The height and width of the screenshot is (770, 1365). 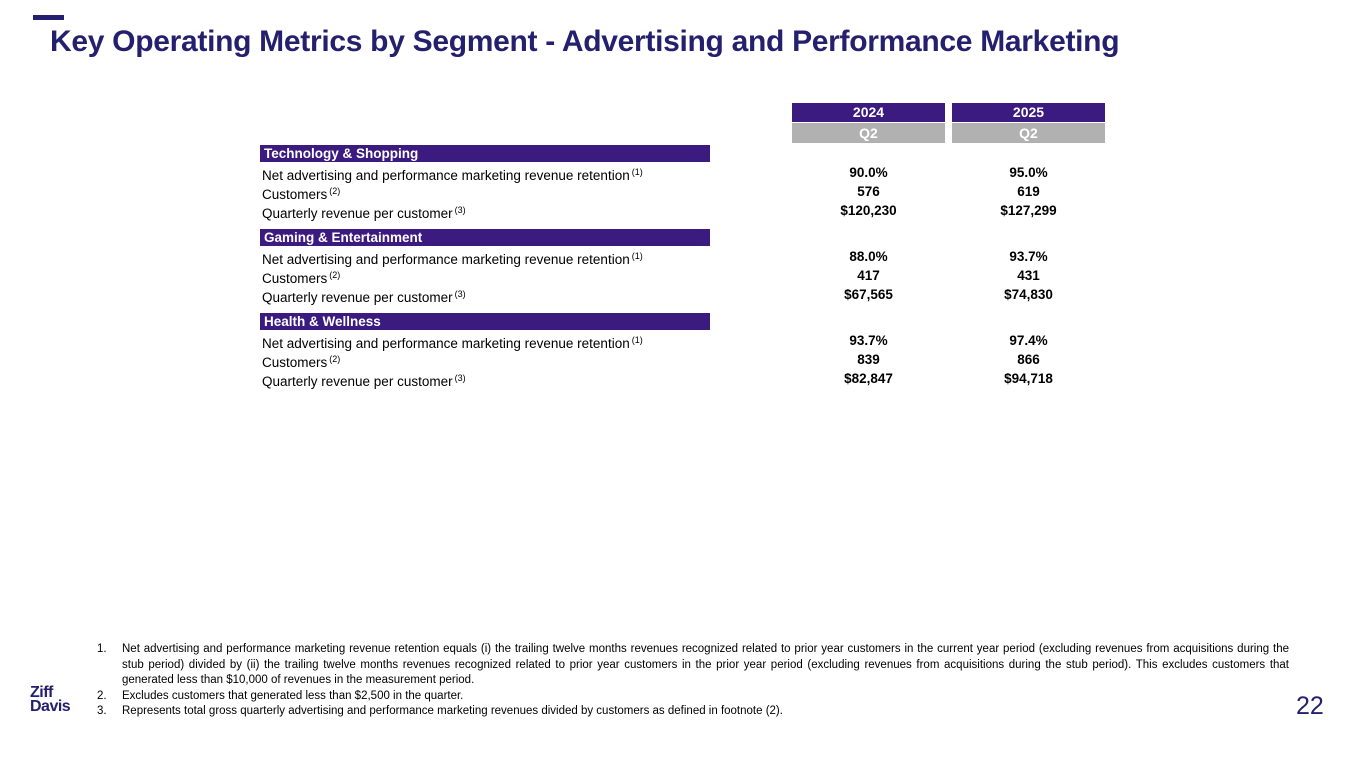 What do you see at coordinates (868, 210) in the screenshot?
I see `metric-value-2024: $120,230` at bounding box center [868, 210].